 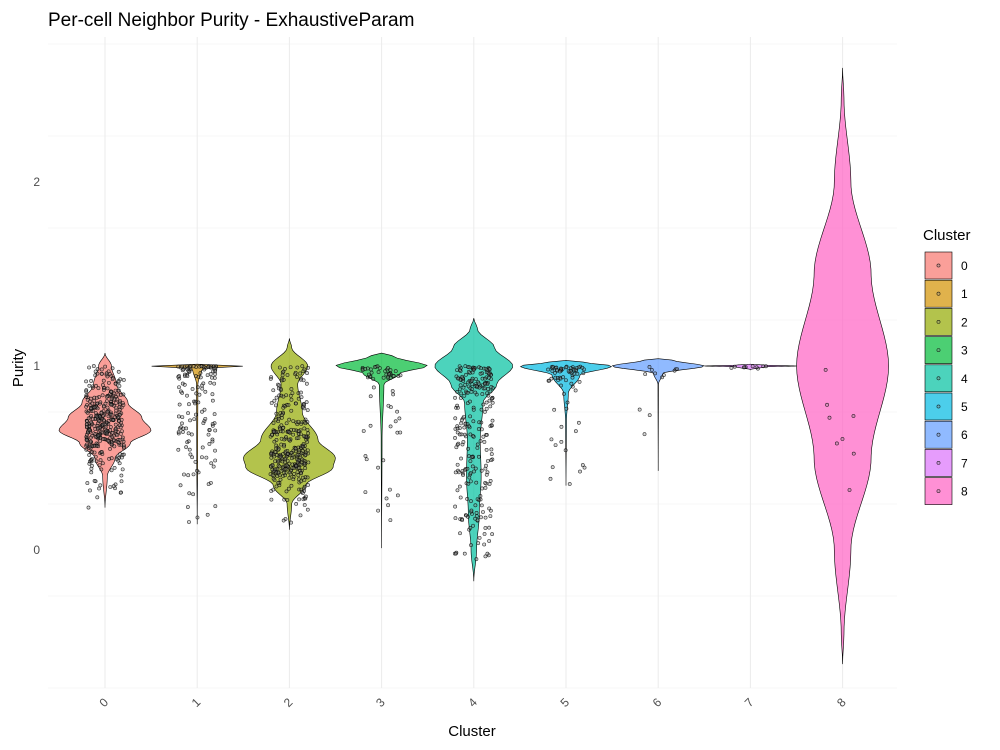 I want to click on legend-label: 1, so click(x=964, y=294).